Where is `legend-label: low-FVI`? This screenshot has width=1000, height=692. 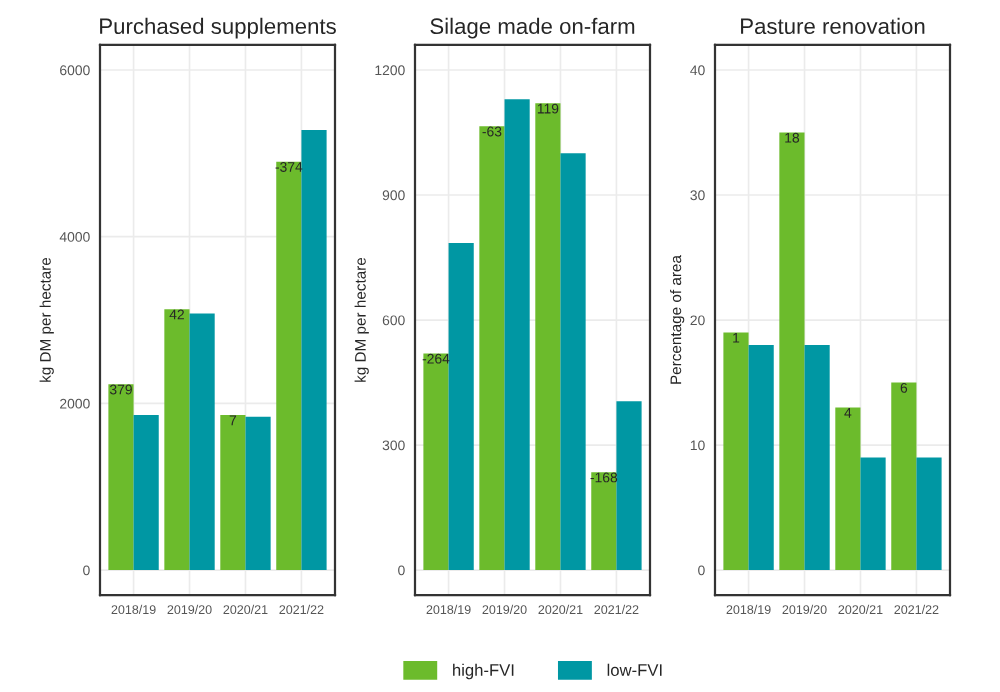
legend-label: low-FVI is located at coordinates (634, 669).